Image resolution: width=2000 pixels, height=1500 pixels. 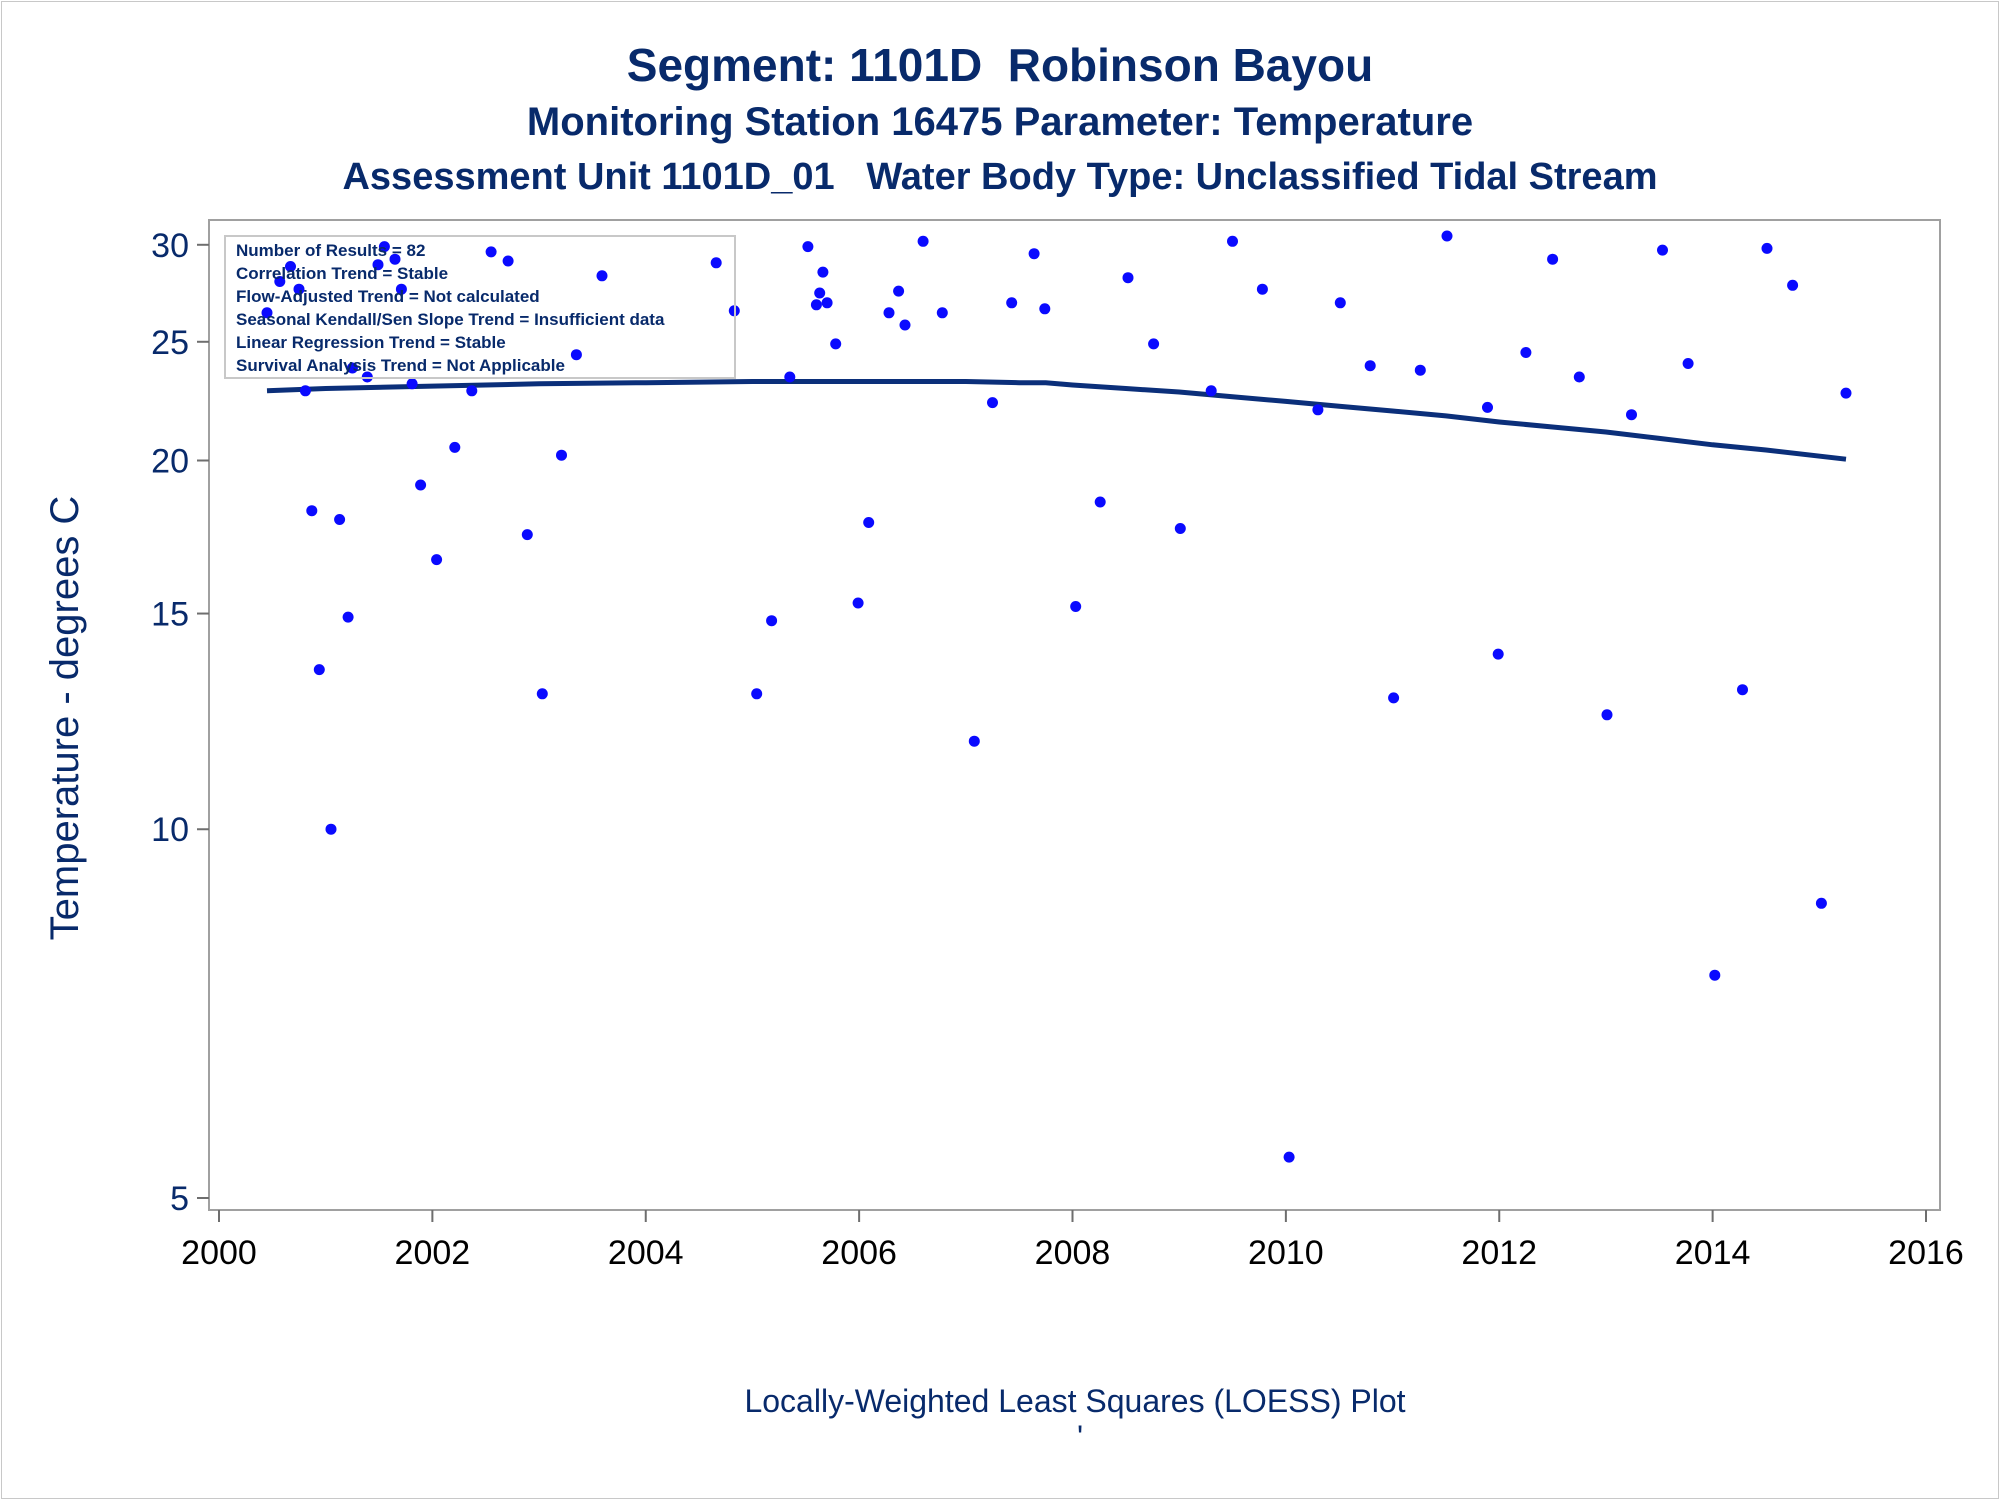 What do you see at coordinates (646, 1253) in the screenshot?
I see `x-tick-label-2004: 2004` at bounding box center [646, 1253].